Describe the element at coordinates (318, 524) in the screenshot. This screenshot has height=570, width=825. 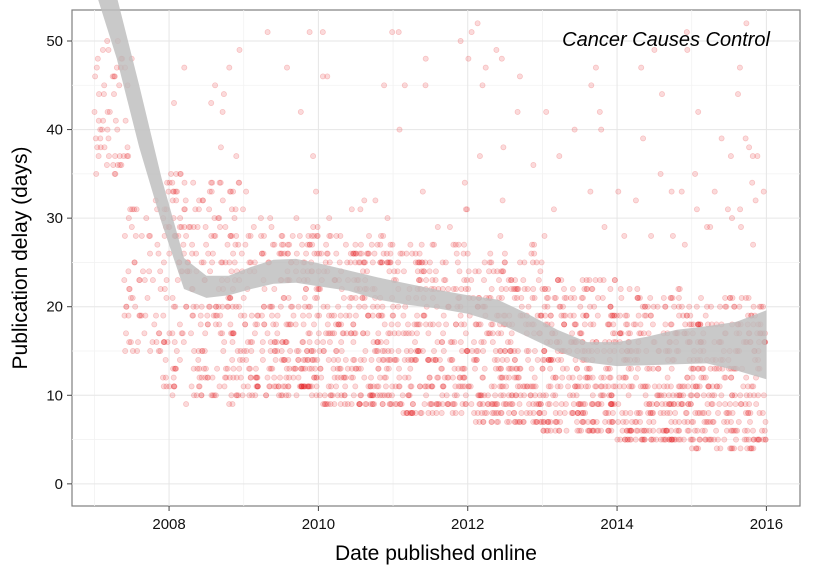
I see `x-tick-label: 2010` at that location.